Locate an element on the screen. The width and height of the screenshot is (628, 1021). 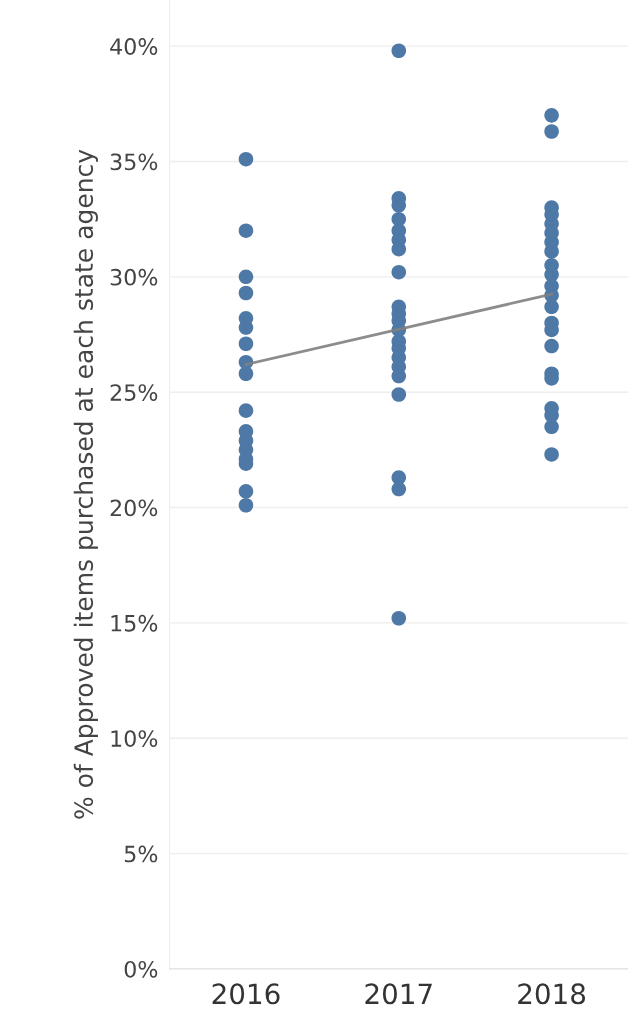
y-tick-label: 30% is located at coordinates (134, 277).